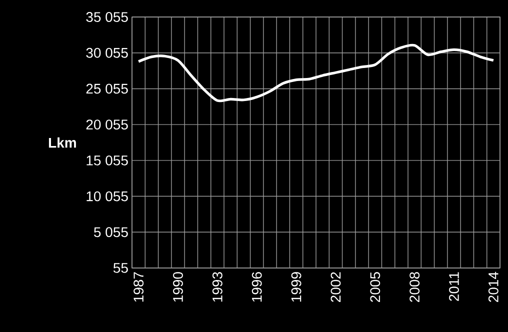  I want to click on x-tick-label: 2005, so click(375, 287).